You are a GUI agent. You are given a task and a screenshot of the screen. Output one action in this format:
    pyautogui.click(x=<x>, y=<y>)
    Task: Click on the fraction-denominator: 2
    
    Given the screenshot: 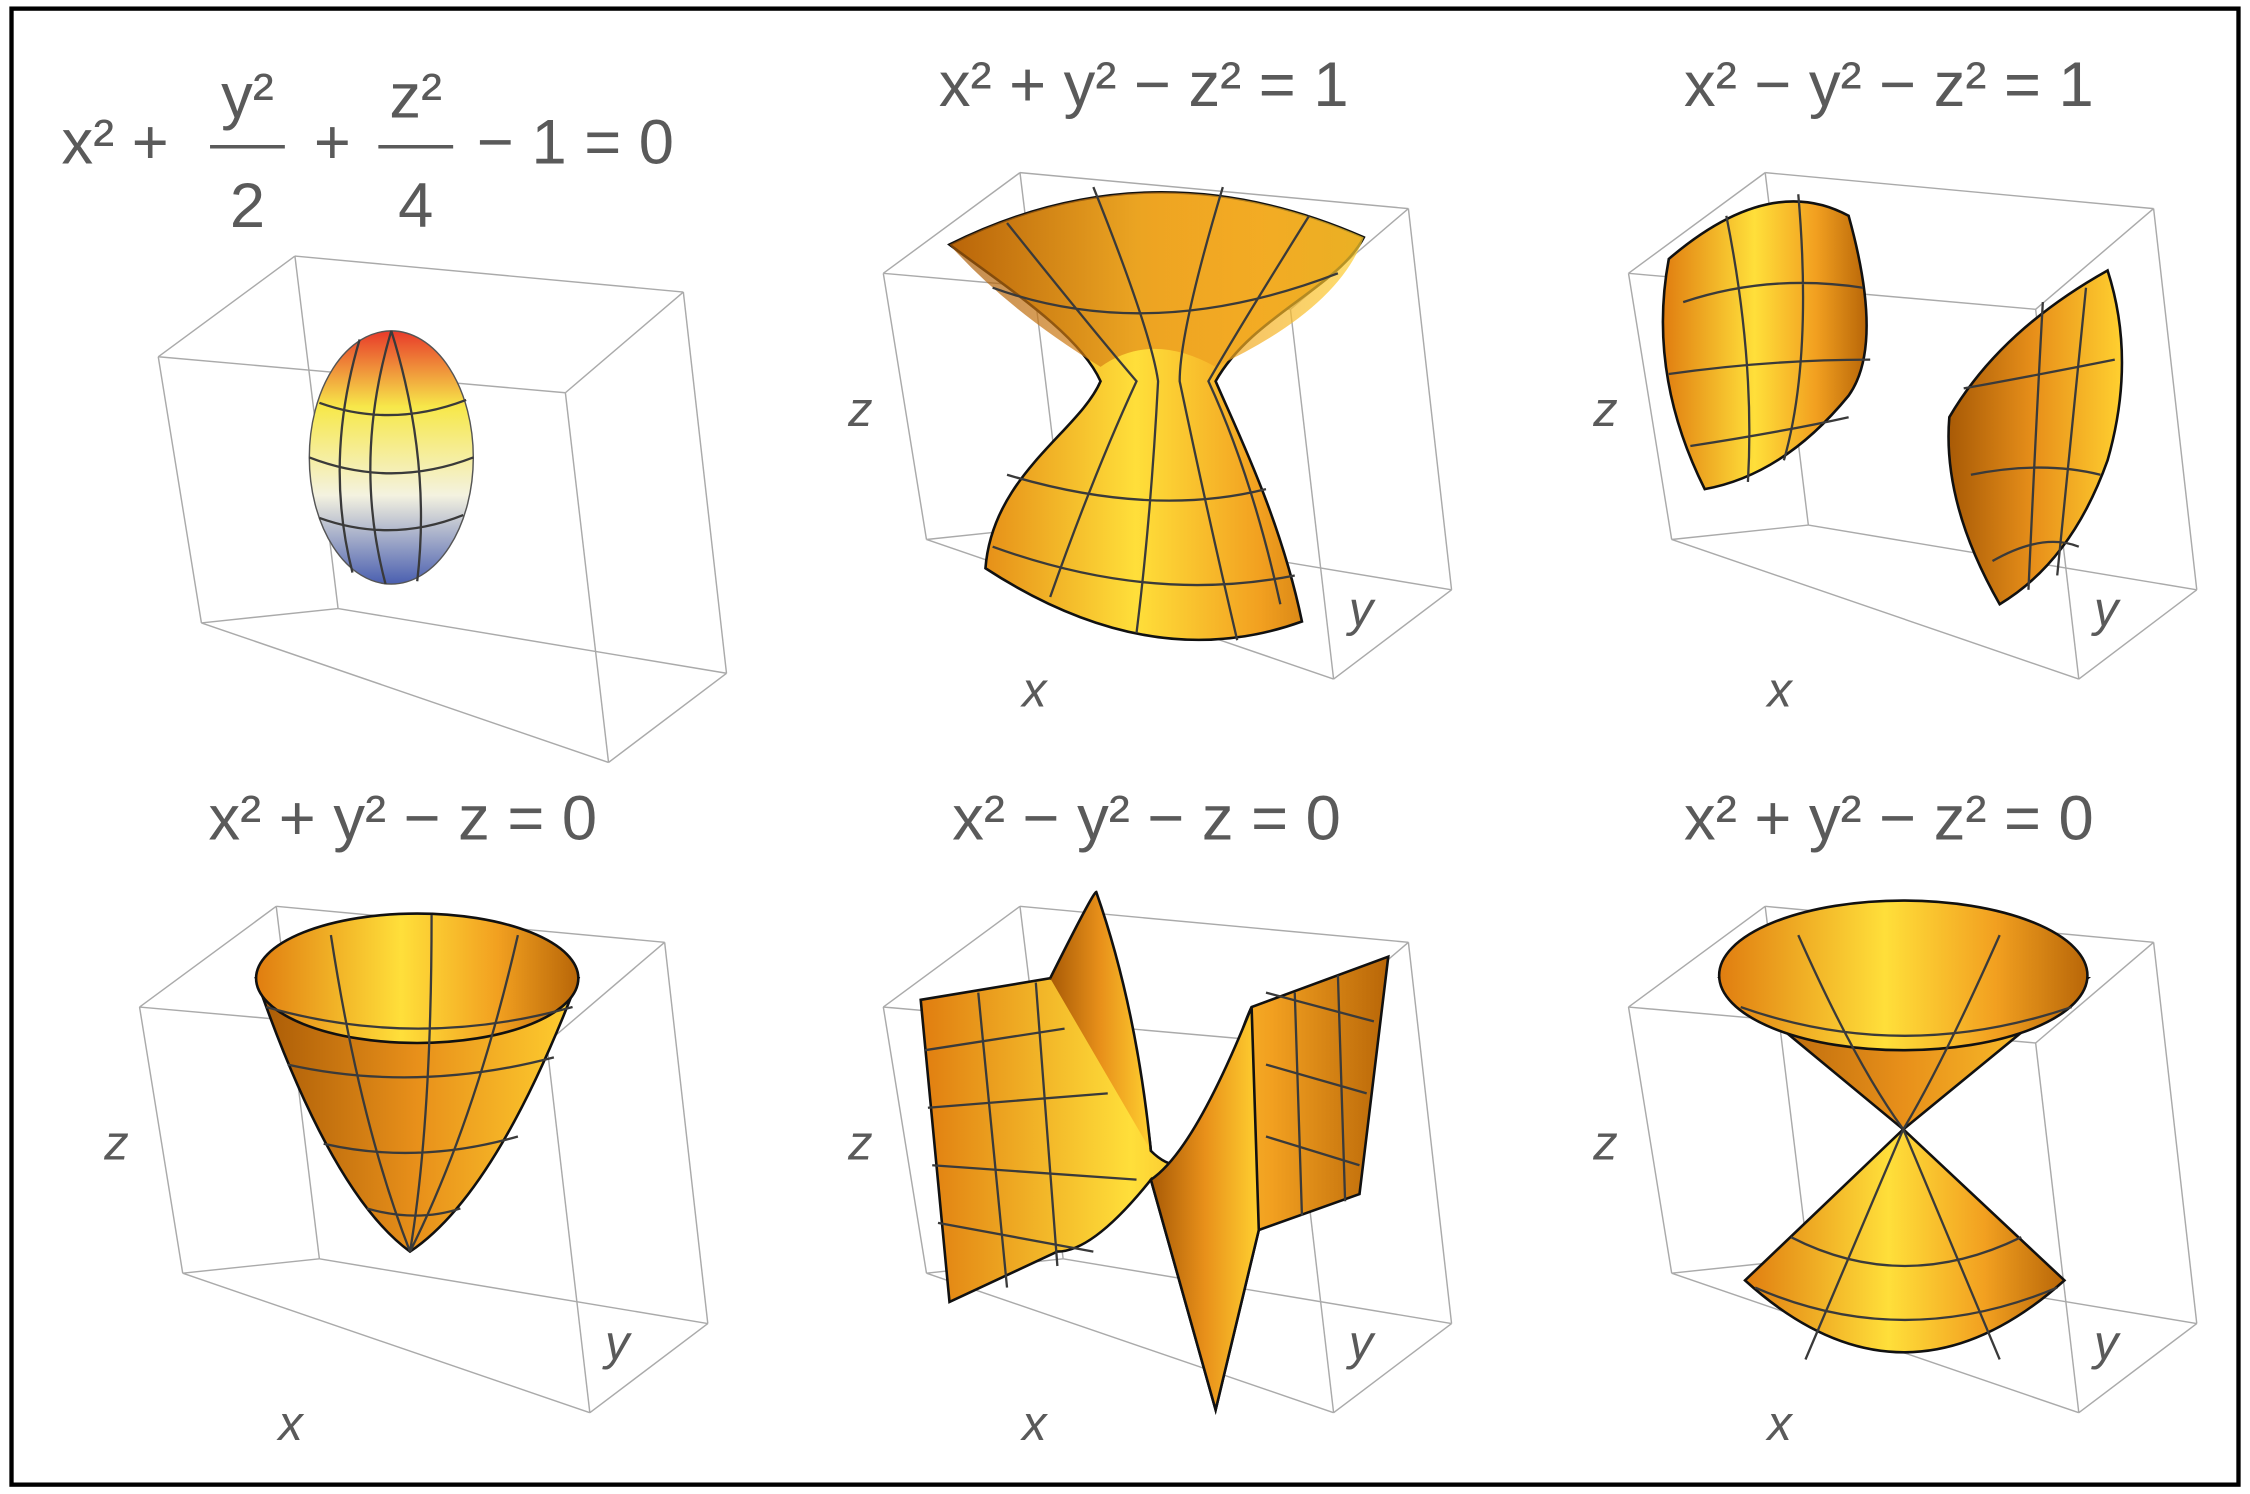 What is the action you would take?
    pyautogui.click(x=247, y=206)
    